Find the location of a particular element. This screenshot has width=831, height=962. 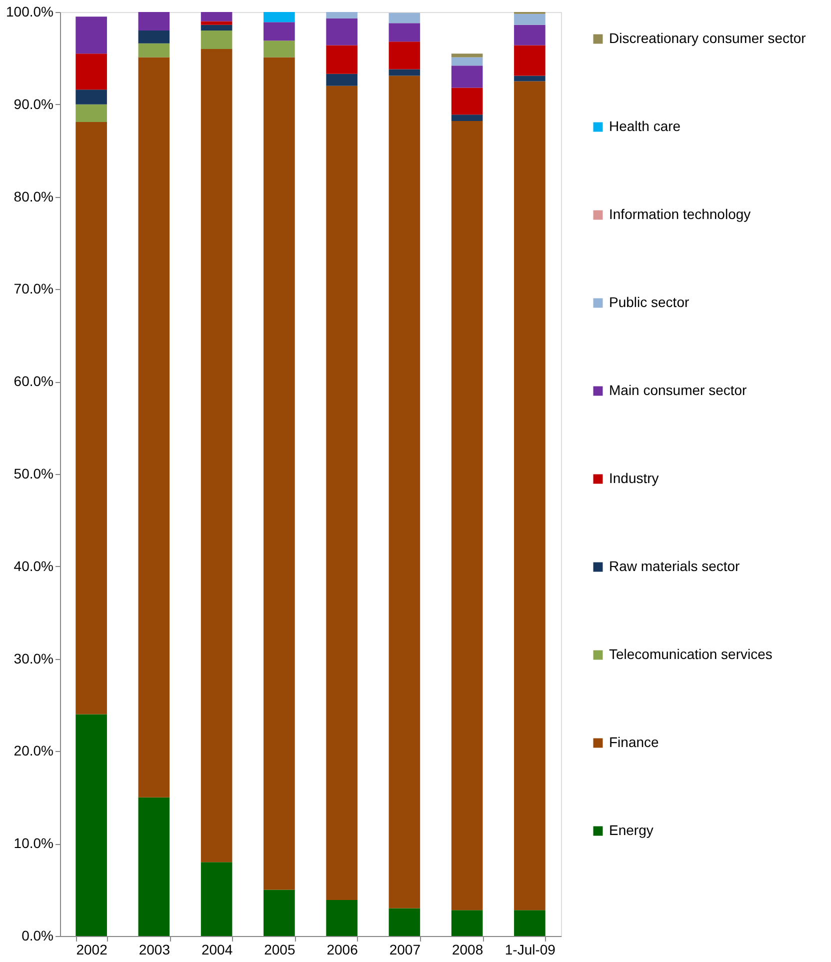

x-tick-label: 2007 is located at coordinates (405, 950).